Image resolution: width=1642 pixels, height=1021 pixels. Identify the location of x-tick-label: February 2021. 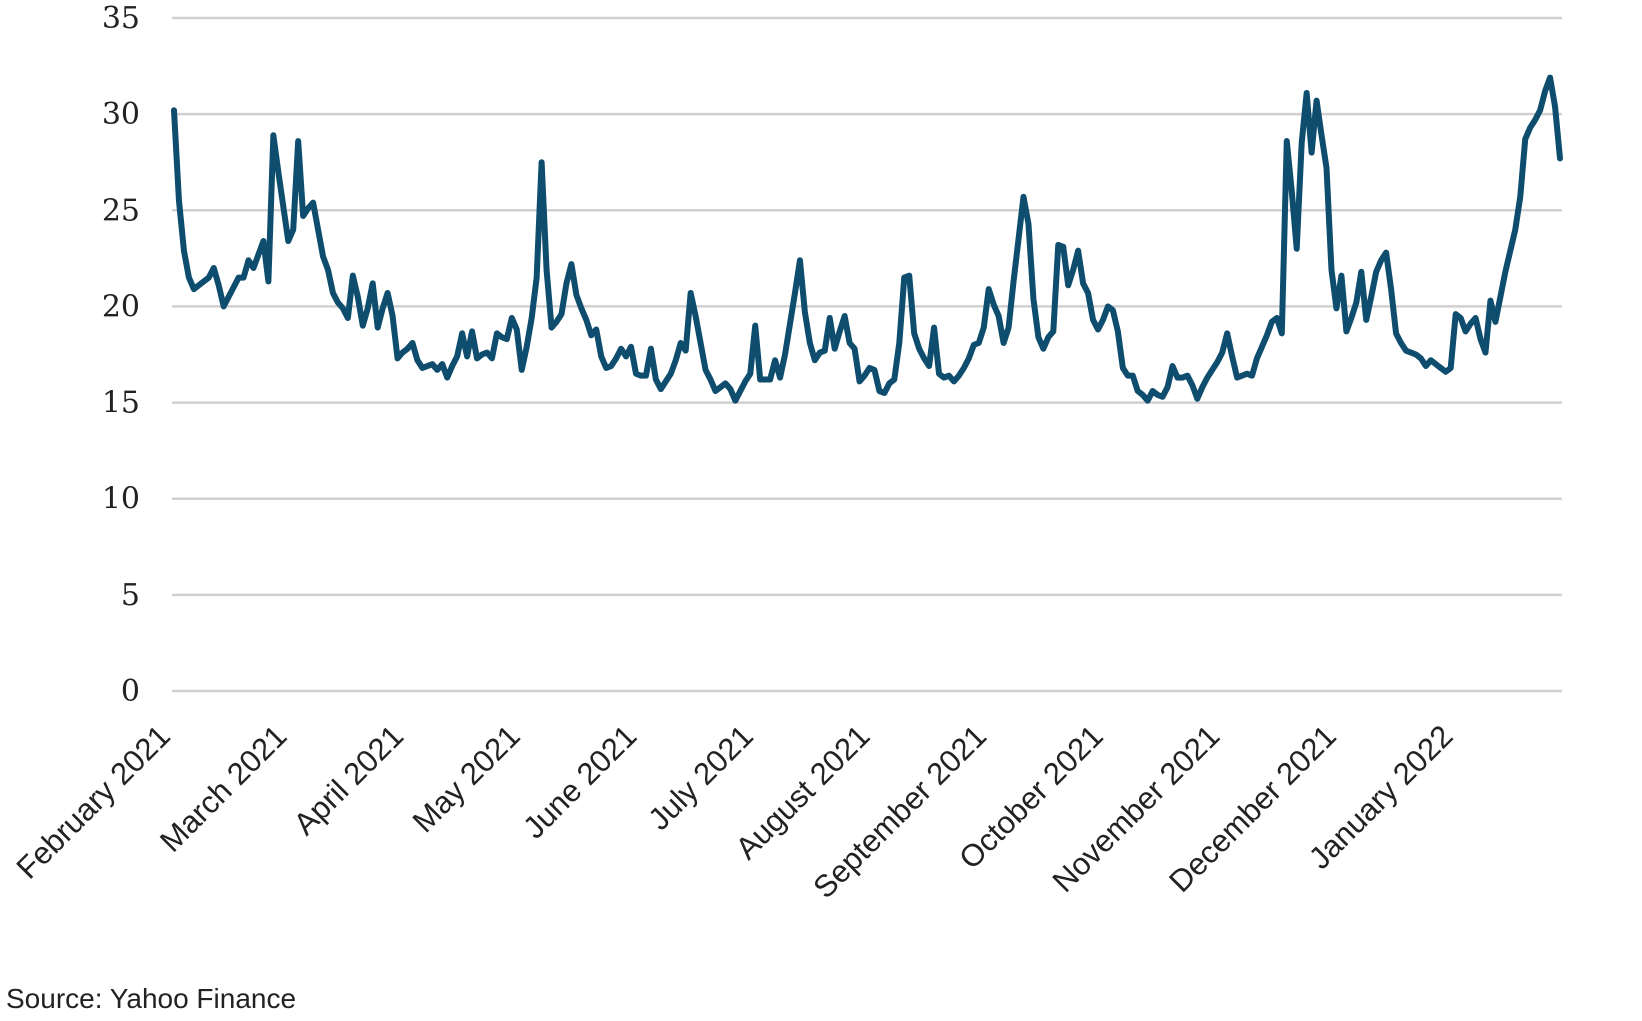
(93, 801).